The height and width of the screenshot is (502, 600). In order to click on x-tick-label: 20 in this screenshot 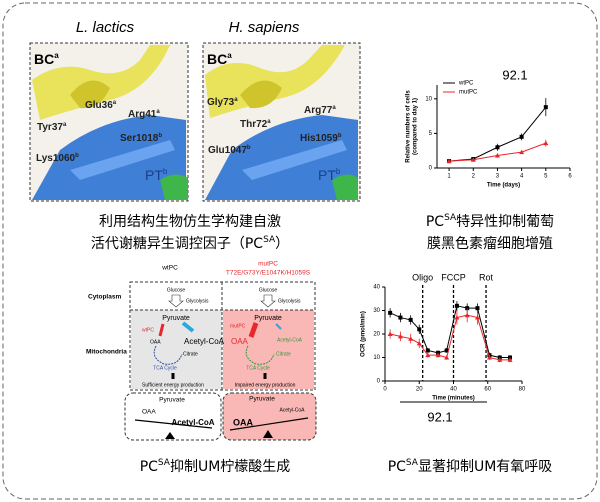, I will do `click(419, 390)`.